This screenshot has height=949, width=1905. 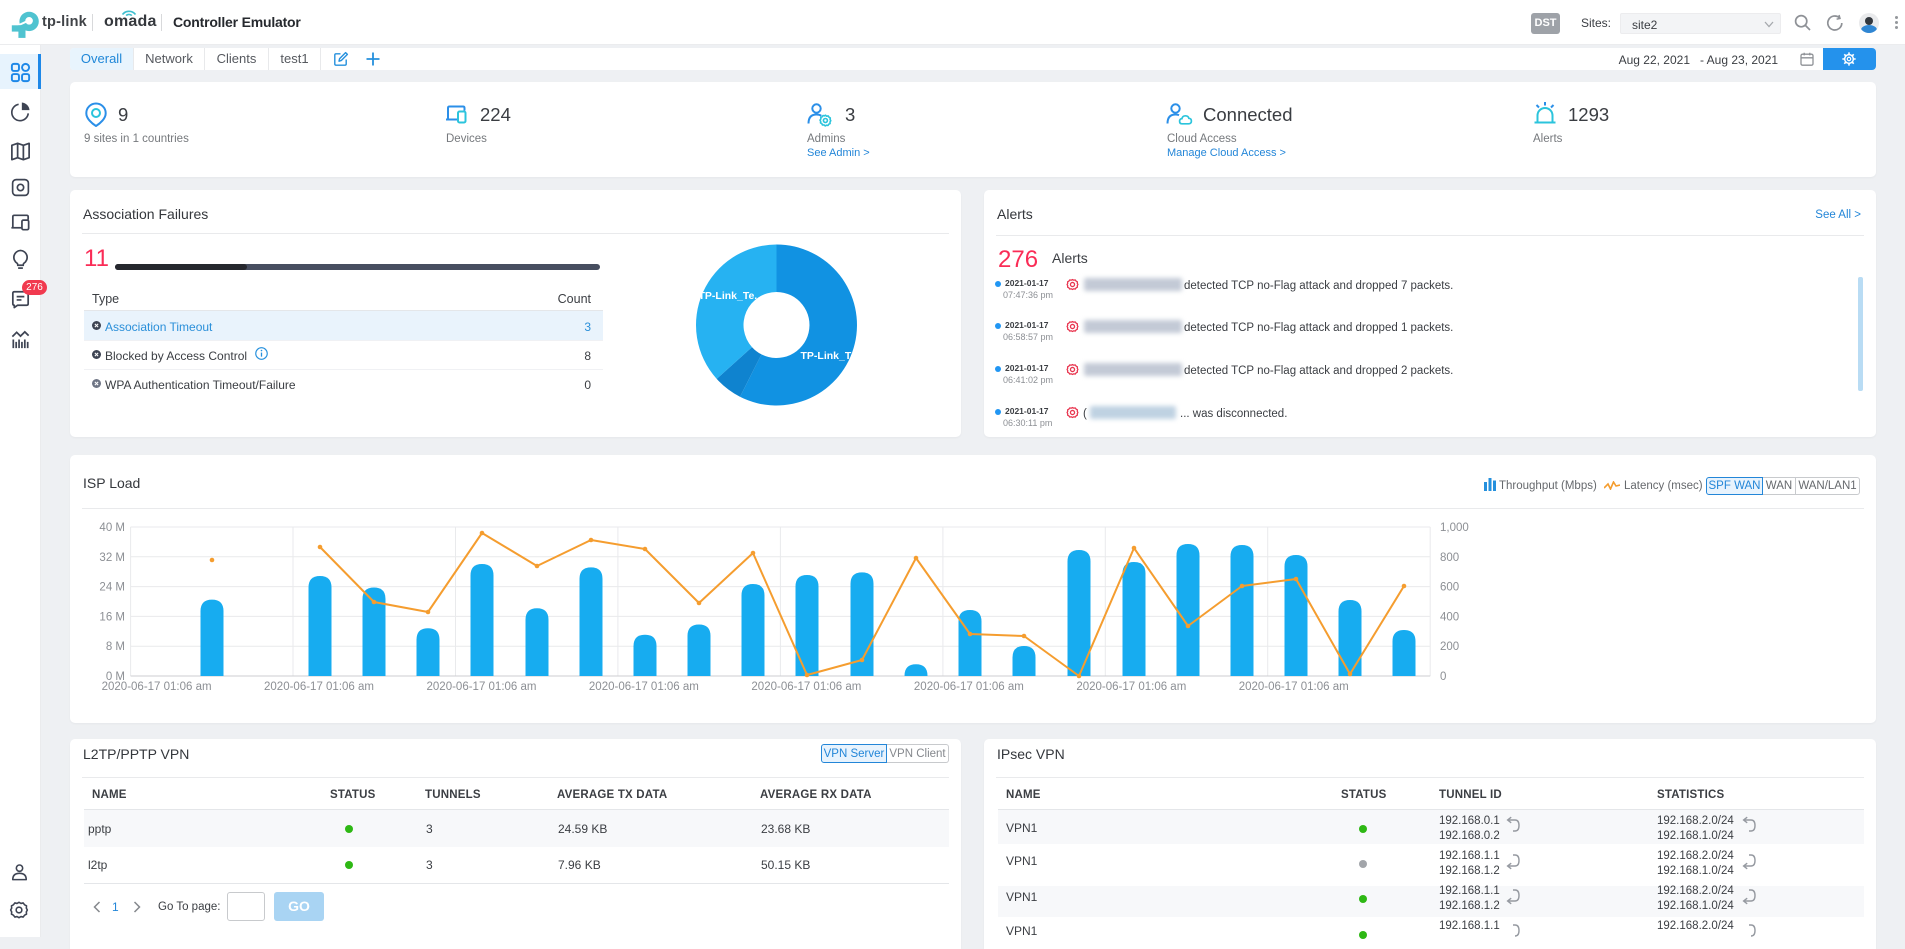 I want to click on svg-text: 8 M, so click(x=115, y=647).